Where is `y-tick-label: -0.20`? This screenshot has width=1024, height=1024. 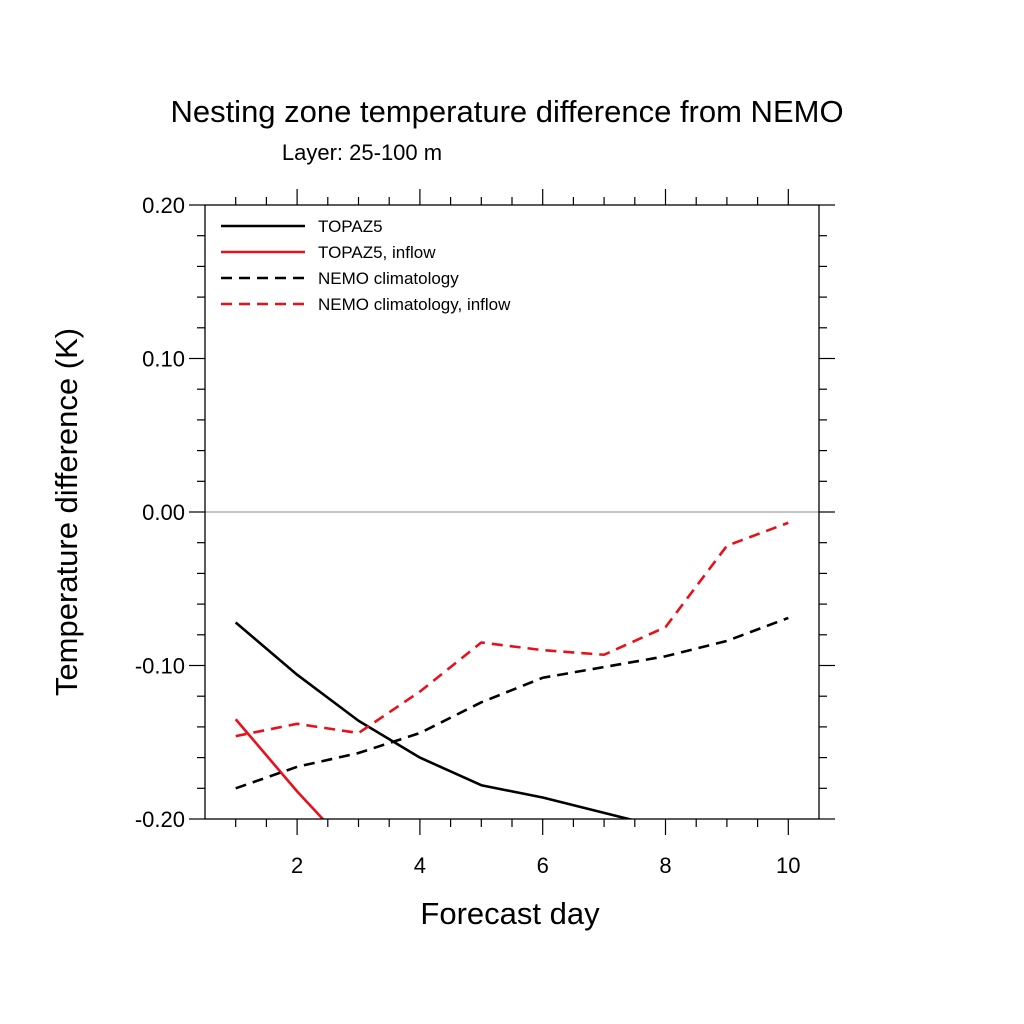 y-tick-label: -0.20 is located at coordinates (160, 819).